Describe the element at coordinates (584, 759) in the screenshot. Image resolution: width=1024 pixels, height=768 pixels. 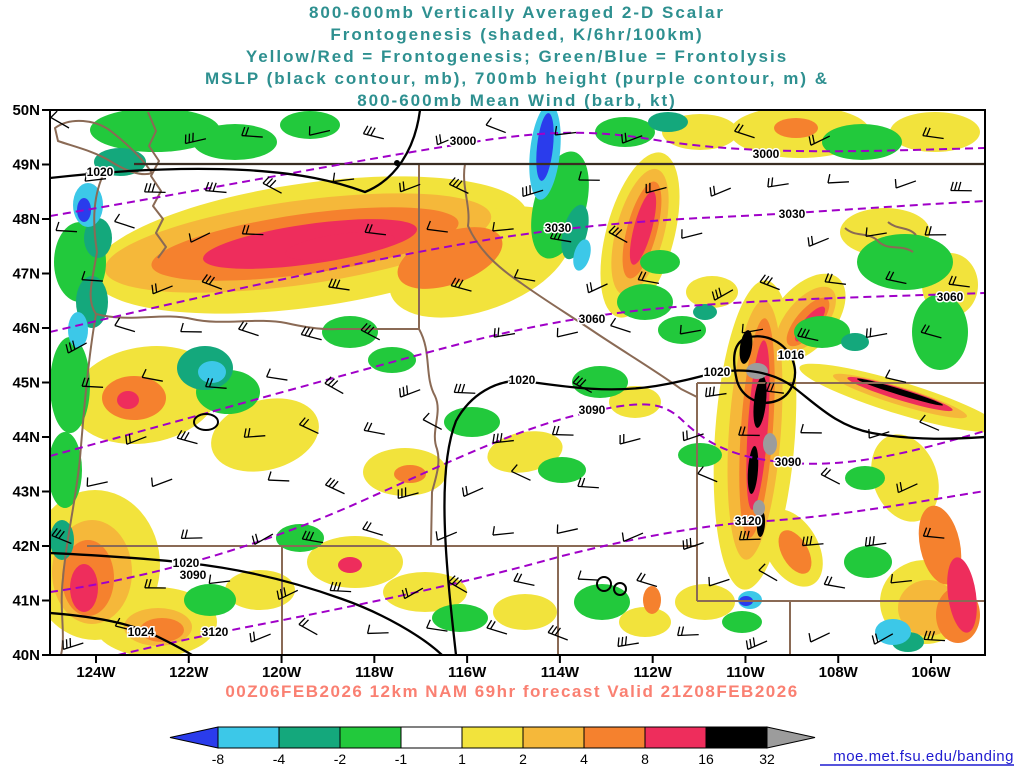
I see `colorbar-tick-label: 4` at that location.